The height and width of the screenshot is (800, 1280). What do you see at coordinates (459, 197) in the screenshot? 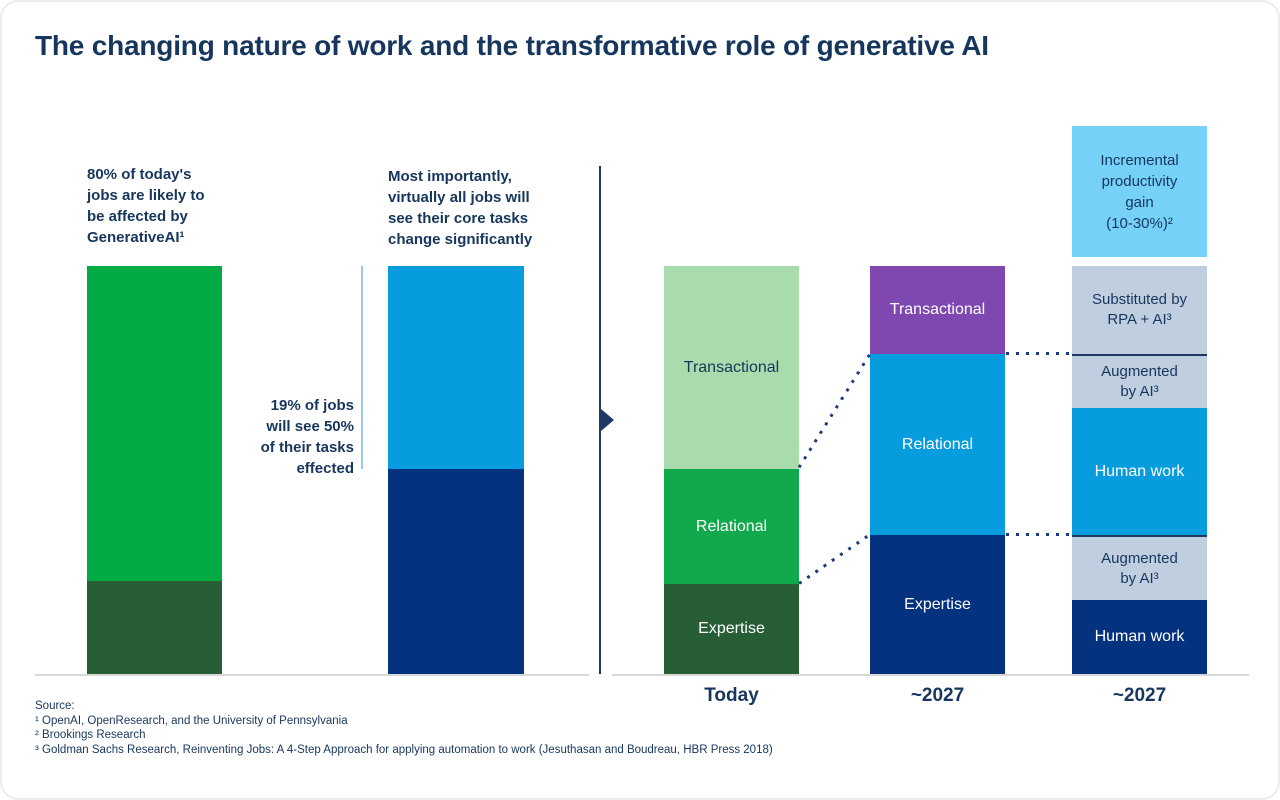
I see `annotation-line: virtually all jobs will` at bounding box center [459, 197].